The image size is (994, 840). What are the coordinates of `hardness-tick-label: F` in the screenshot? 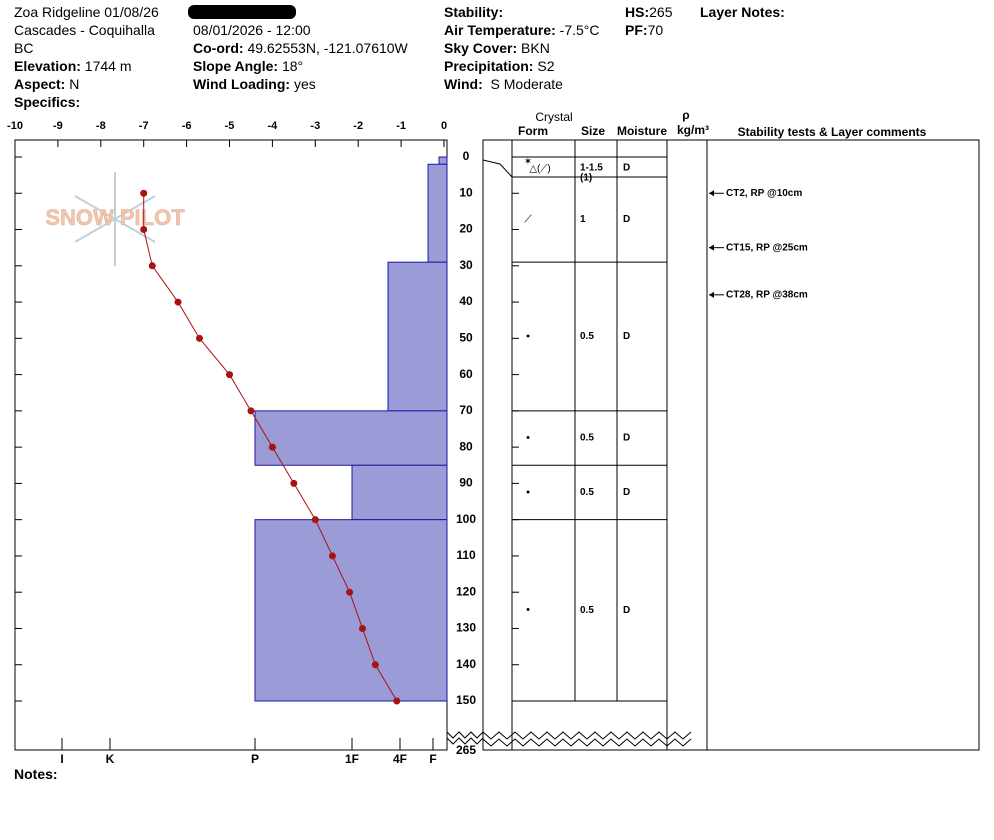 It's located at (432, 759).